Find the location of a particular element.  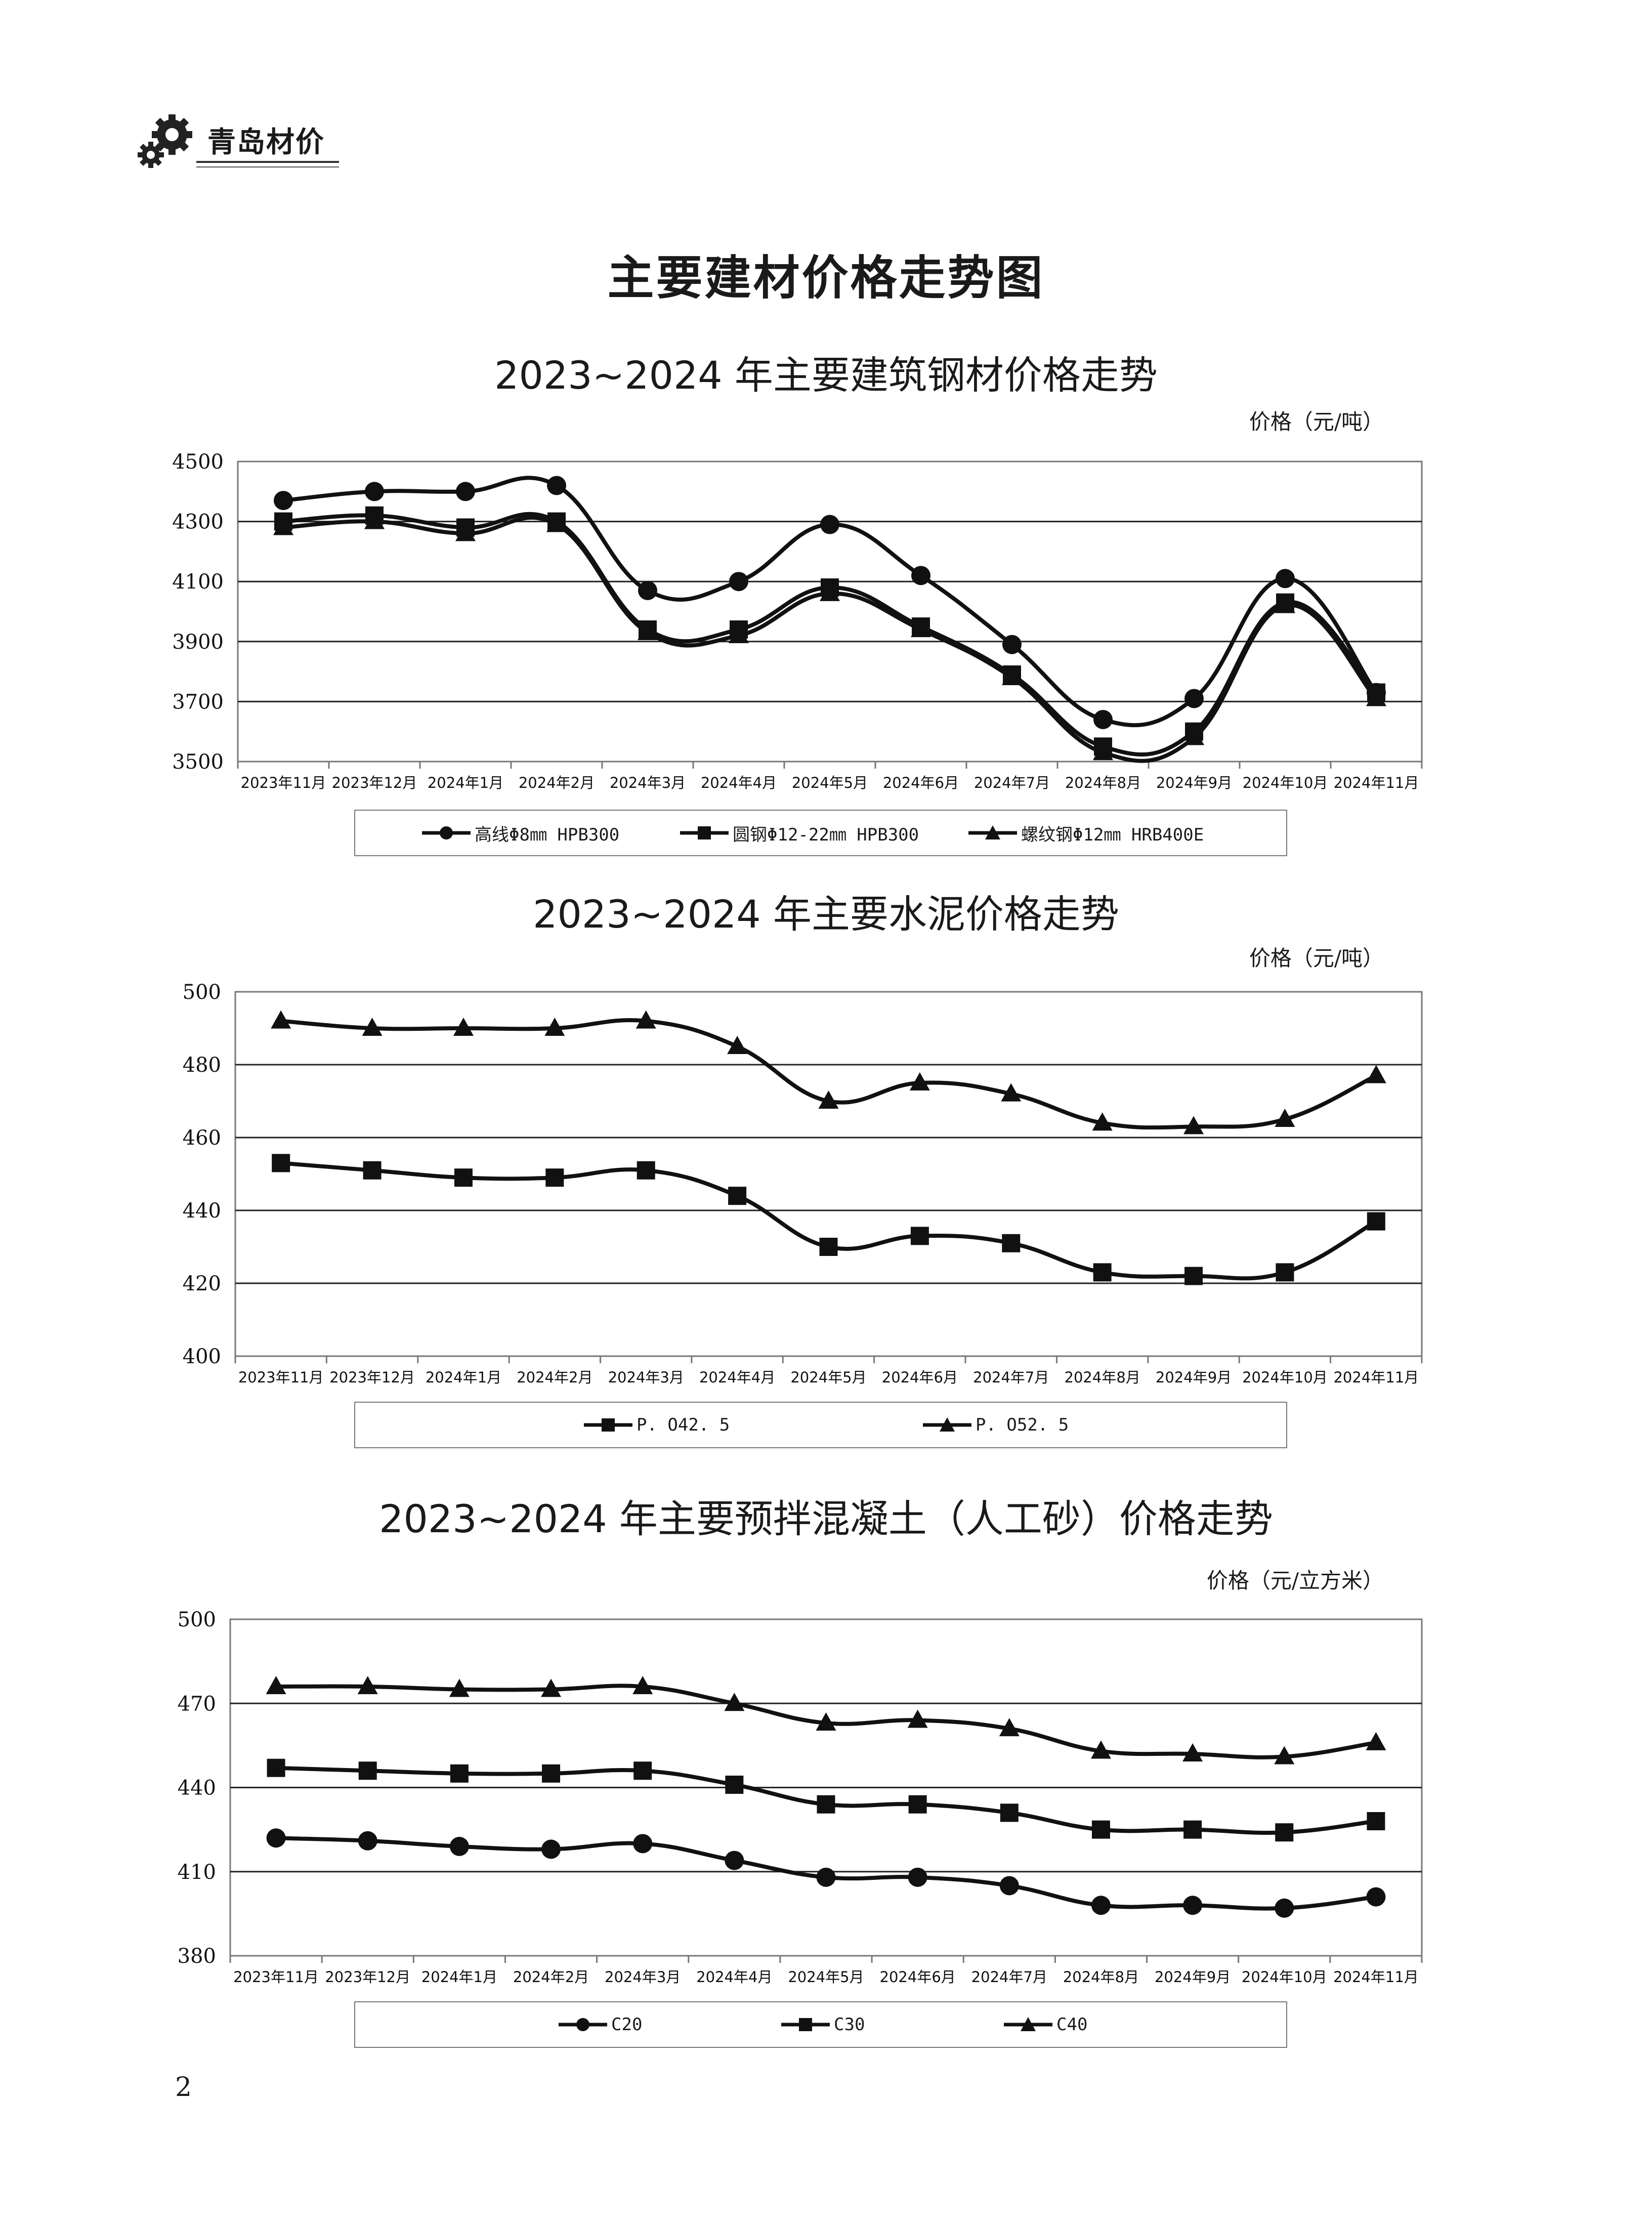

legend-item: C30 is located at coordinates (822, 2024).